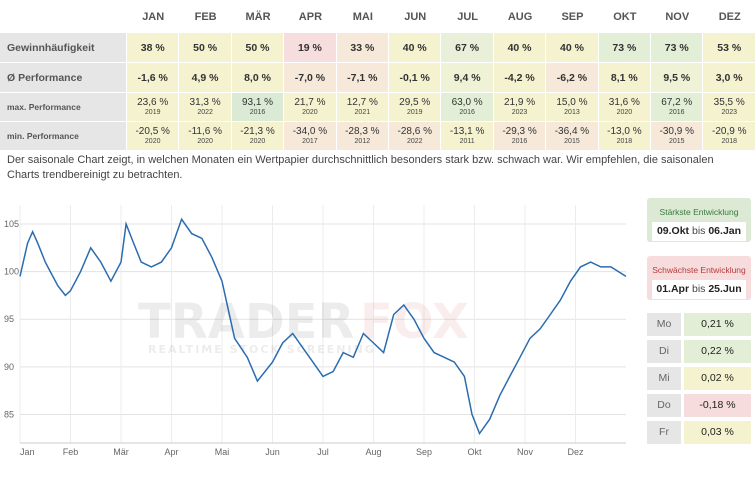 The height and width of the screenshot is (479, 756). What do you see at coordinates (525, 452) in the screenshot?
I see `x-tick-label: Nov` at bounding box center [525, 452].